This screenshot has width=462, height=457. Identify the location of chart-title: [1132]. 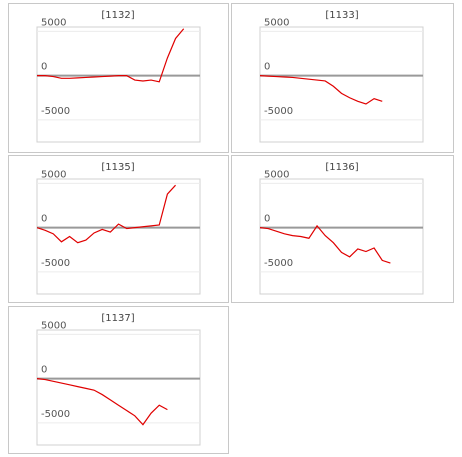
(117, 15).